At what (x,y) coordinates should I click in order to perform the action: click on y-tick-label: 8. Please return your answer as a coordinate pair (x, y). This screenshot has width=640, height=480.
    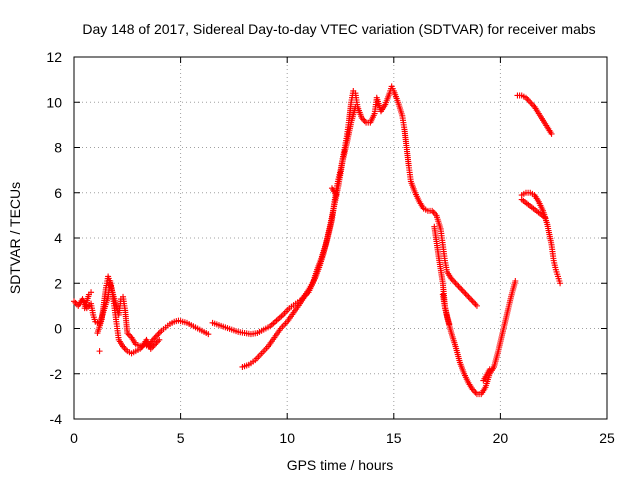
    Looking at the image, I should click on (58, 148).